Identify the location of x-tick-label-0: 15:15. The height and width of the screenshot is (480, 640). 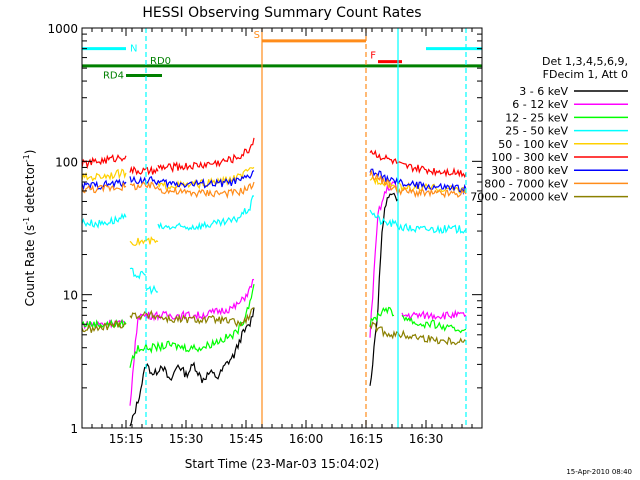
(126, 439).